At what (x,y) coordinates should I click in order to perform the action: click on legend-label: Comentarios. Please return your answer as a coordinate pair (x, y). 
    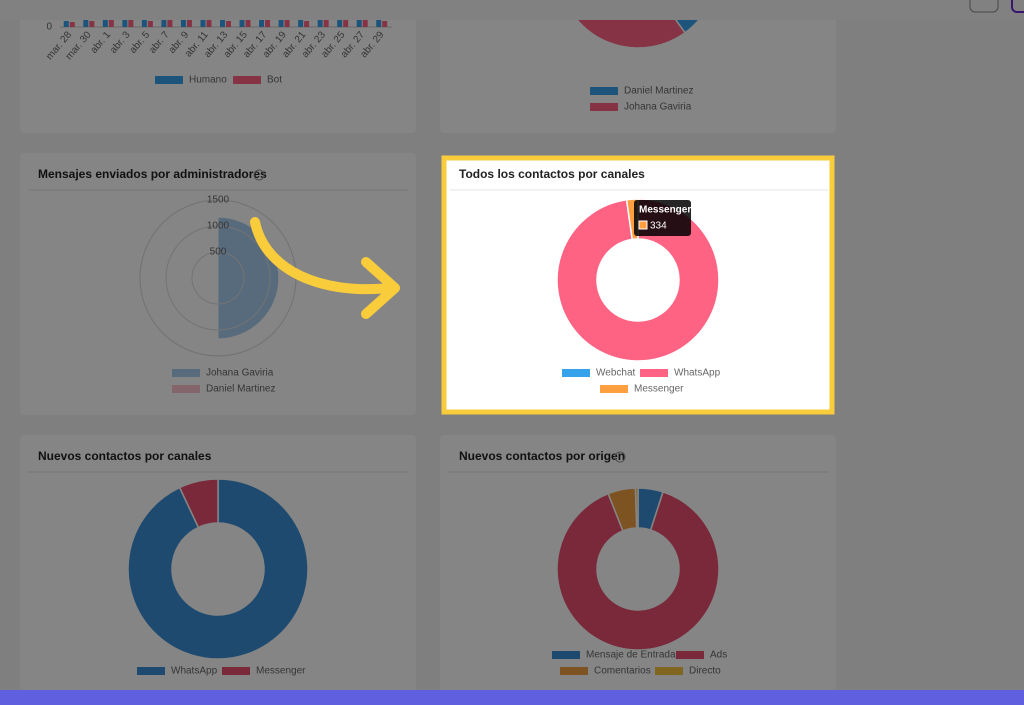
    Looking at the image, I should click on (622, 671).